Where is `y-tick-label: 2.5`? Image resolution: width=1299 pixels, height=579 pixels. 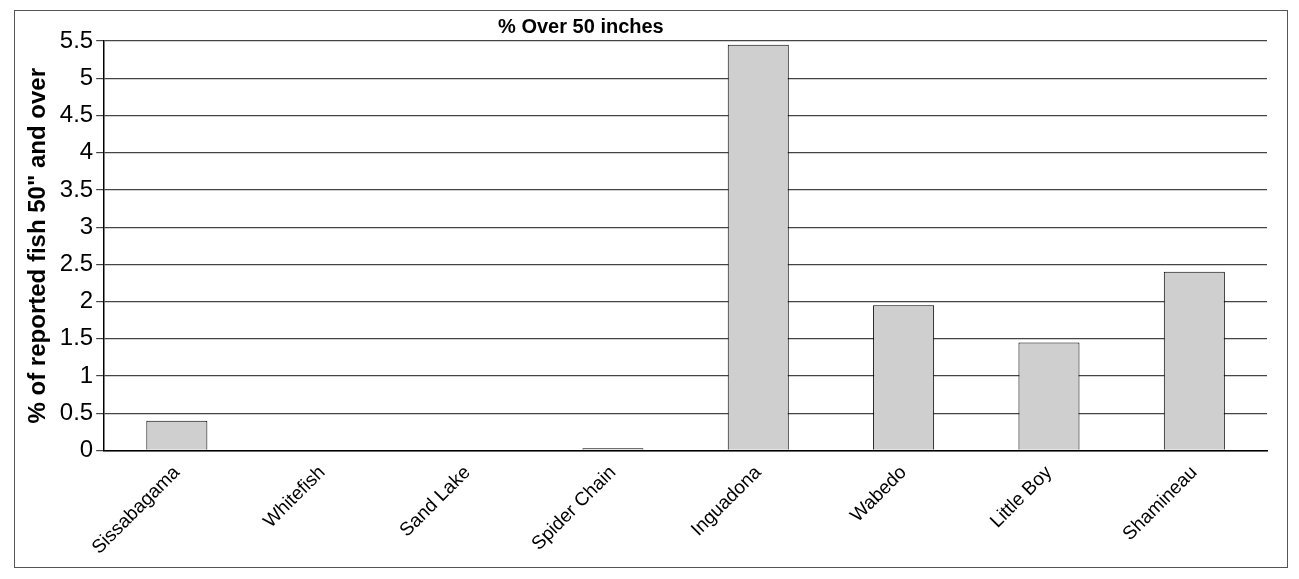 y-tick-label: 2.5 is located at coordinates (76, 262).